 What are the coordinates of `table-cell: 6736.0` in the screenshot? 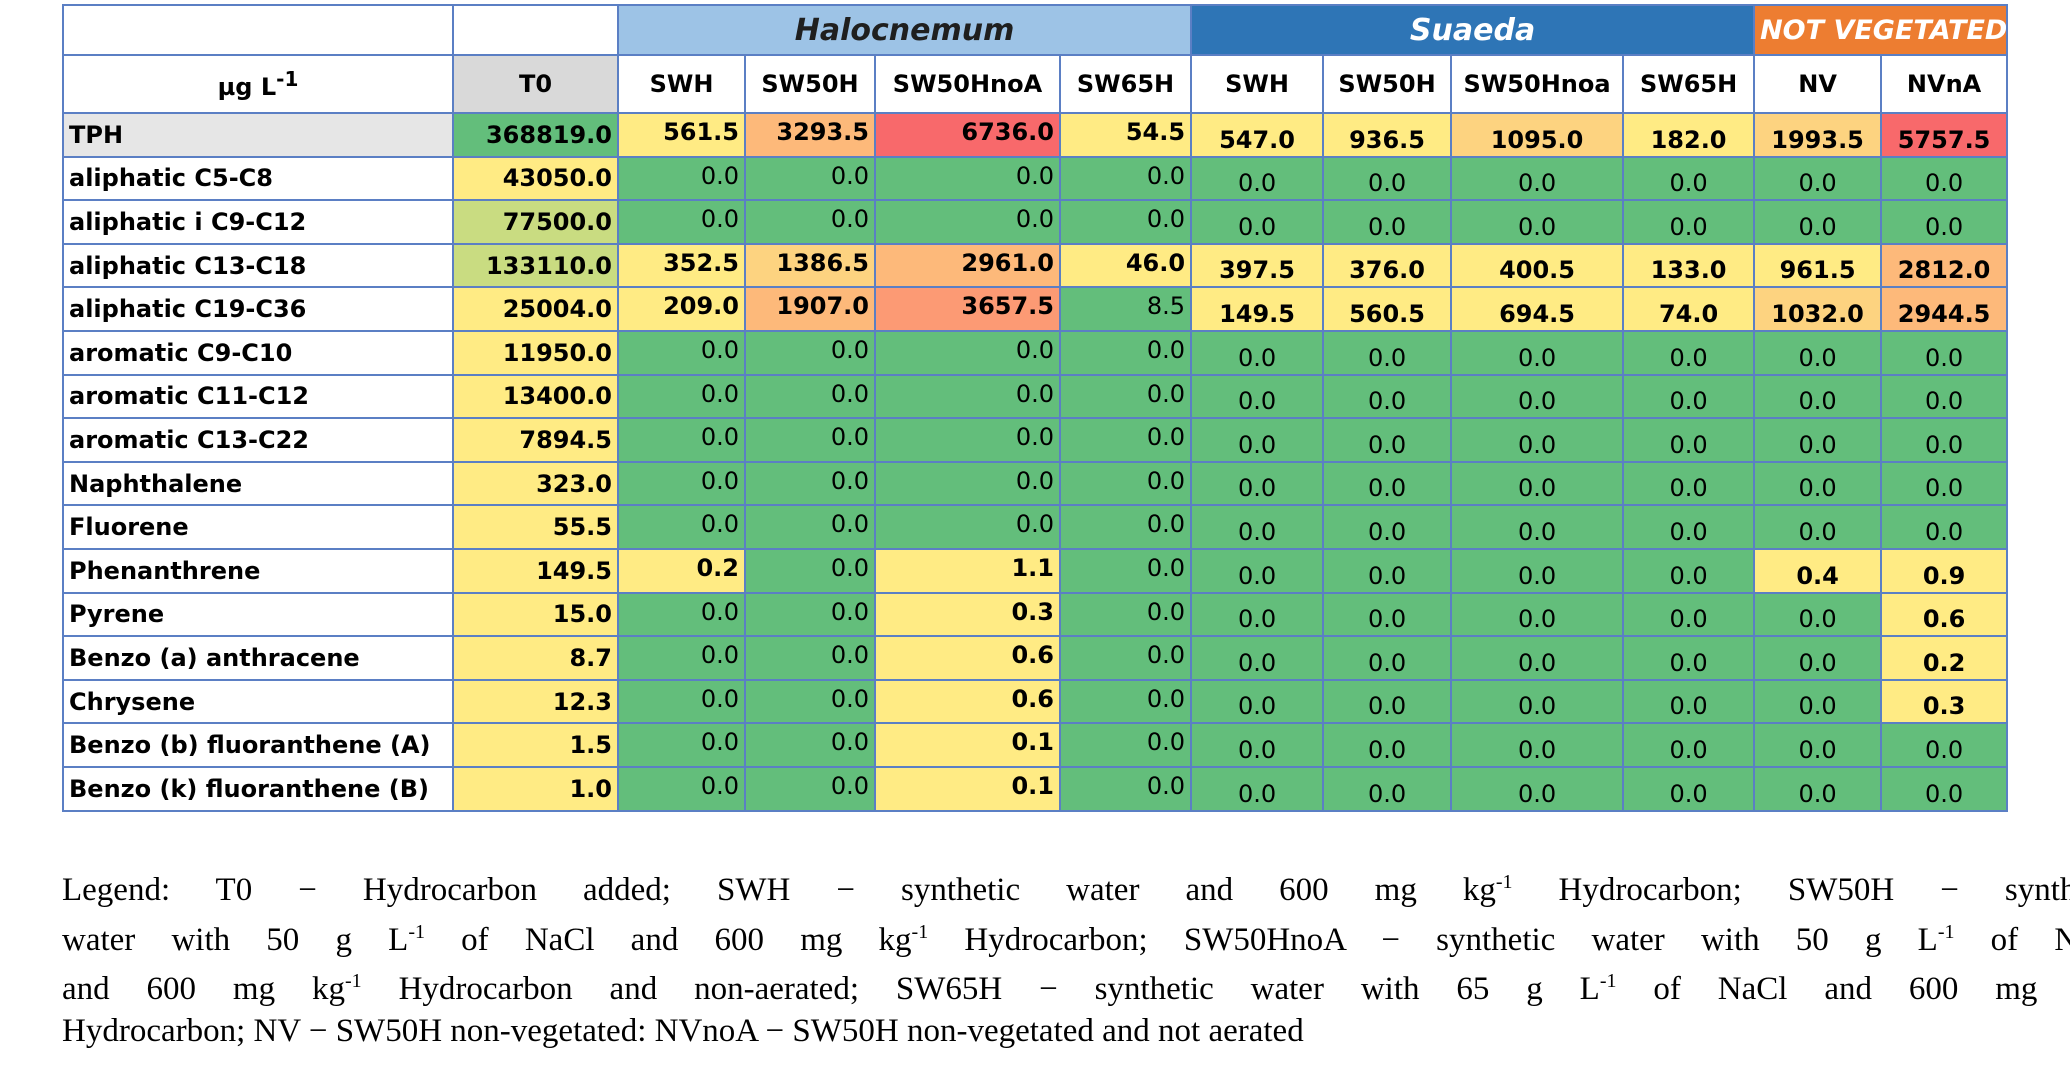 It's located at (967, 135).